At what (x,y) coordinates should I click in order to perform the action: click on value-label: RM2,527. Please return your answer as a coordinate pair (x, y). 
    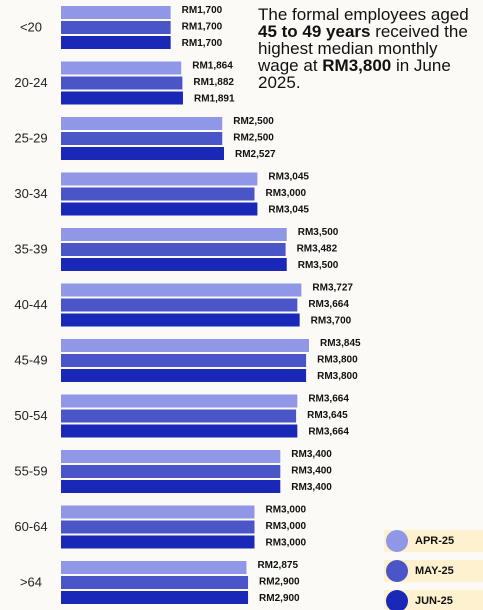
    Looking at the image, I should click on (255, 154).